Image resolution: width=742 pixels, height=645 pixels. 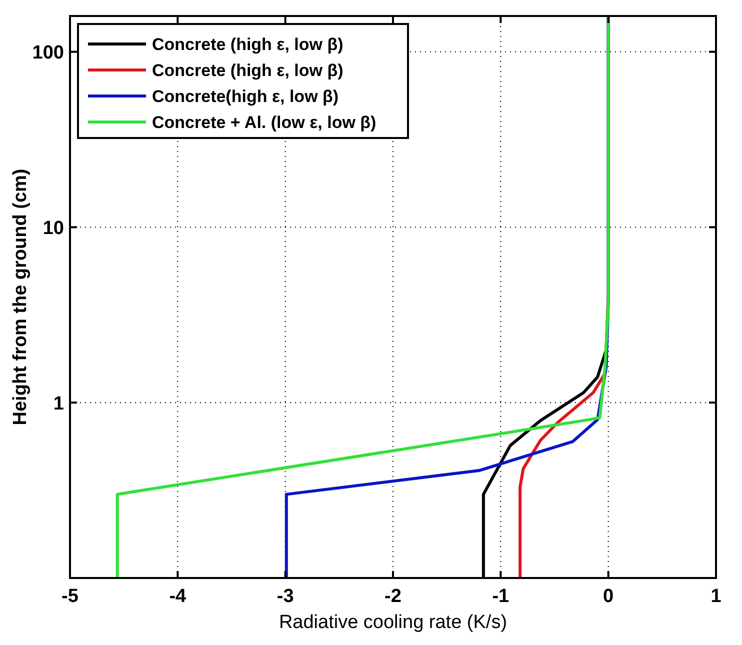 I want to click on x-tick-label: -3, so click(x=285, y=596).